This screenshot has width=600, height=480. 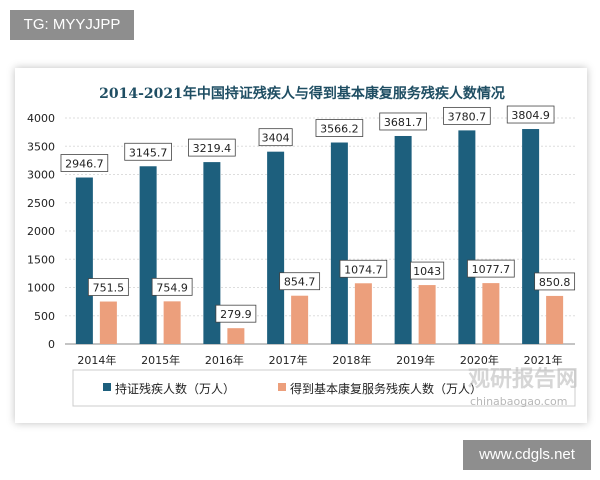 I want to click on data-label: 3780.7, so click(x=467, y=116).